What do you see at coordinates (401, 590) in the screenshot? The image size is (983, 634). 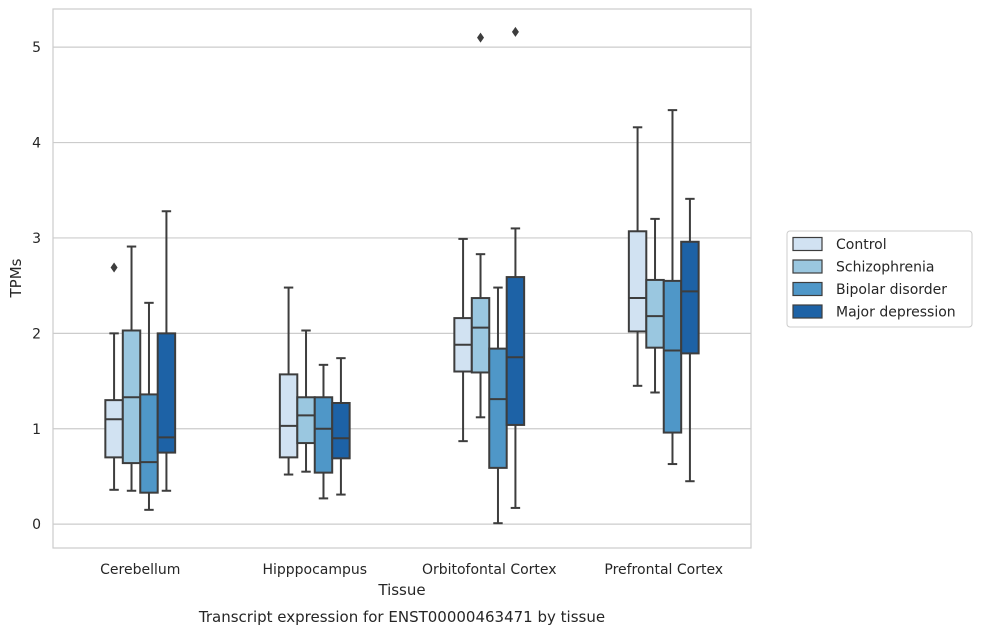 I see `x-axis-title: Tissue` at bounding box center [401, 590].